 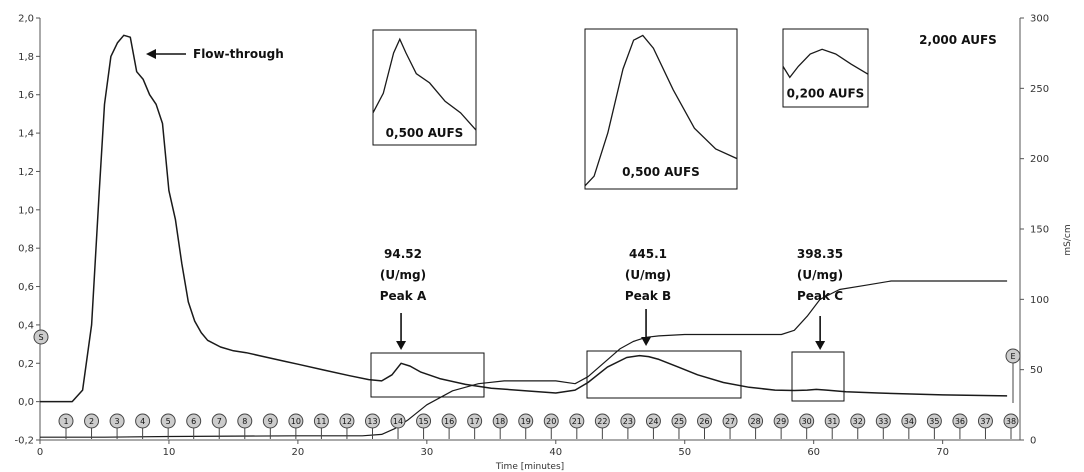 I want to click on peak-a-unit: (U/mg), so click(x=403, y=275).